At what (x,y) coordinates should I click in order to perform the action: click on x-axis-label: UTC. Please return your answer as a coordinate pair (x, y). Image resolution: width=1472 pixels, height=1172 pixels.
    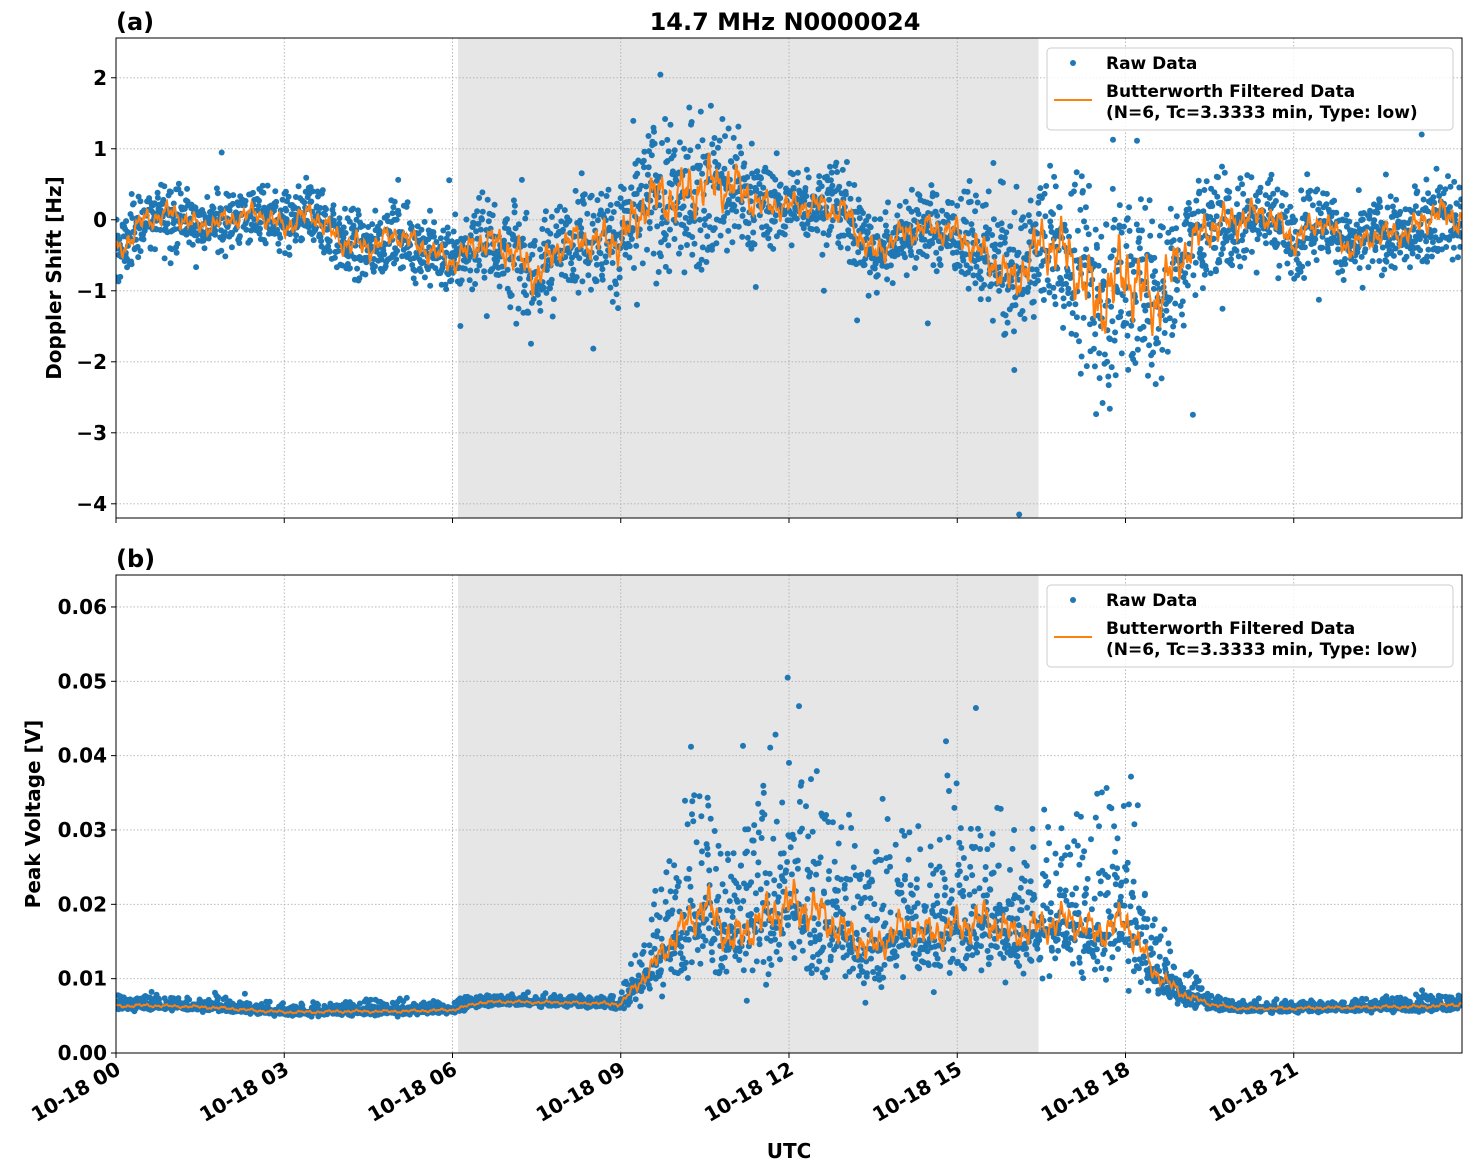
    Looking at the image, I should click on (789, 1151).